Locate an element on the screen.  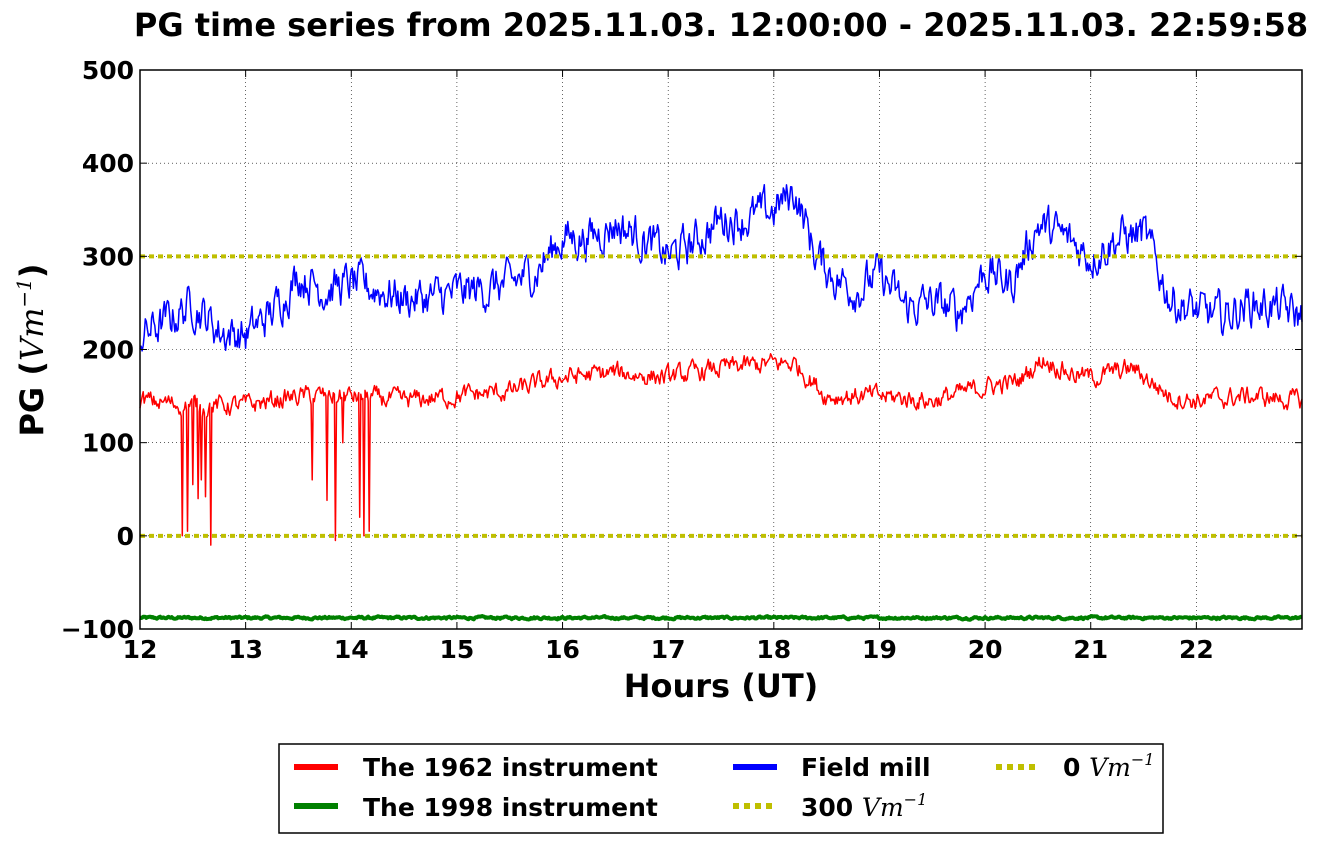
y-axis-label-exp: −1 is located at coordinates (24, 292).